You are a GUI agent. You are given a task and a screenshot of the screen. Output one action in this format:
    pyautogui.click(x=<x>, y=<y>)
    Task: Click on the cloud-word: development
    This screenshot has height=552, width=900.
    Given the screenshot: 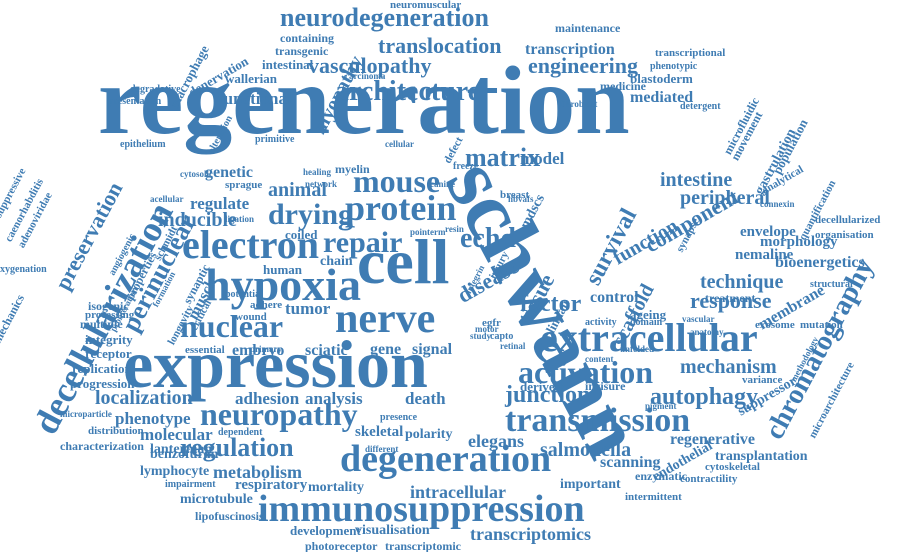 What is the action you would take?
    pyautogui.click(x=325, y=530)
    